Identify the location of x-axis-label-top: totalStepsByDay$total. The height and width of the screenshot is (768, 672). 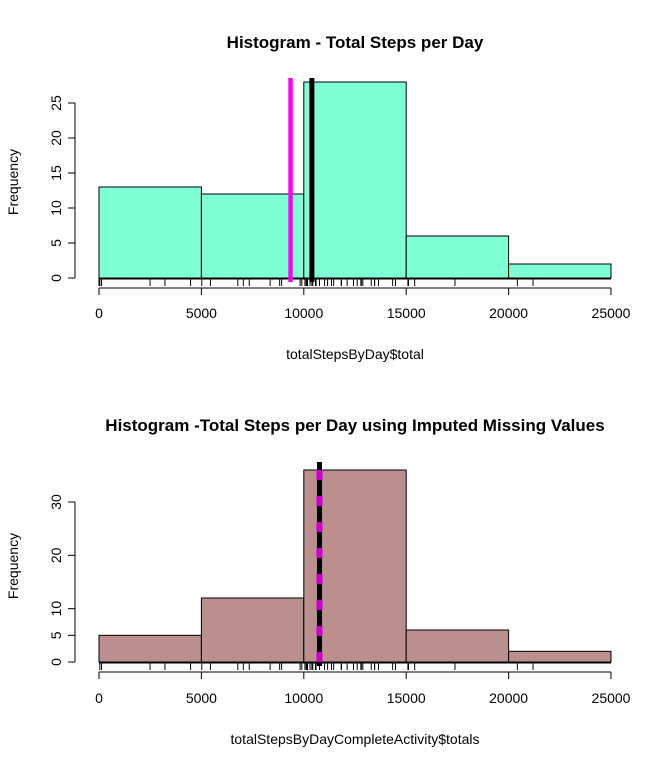
(355, 354).